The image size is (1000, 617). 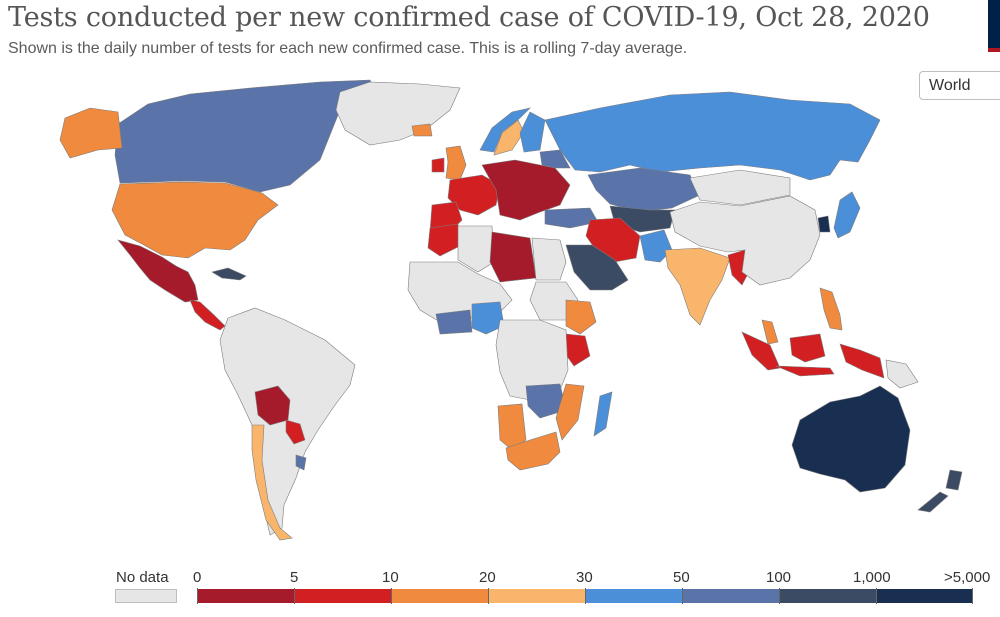 What do you see at coordinates (597, 267) in the screenshot?
I see `map-region-saudi-arabia: Saudi Arabia` at bounding box center [597, 267].